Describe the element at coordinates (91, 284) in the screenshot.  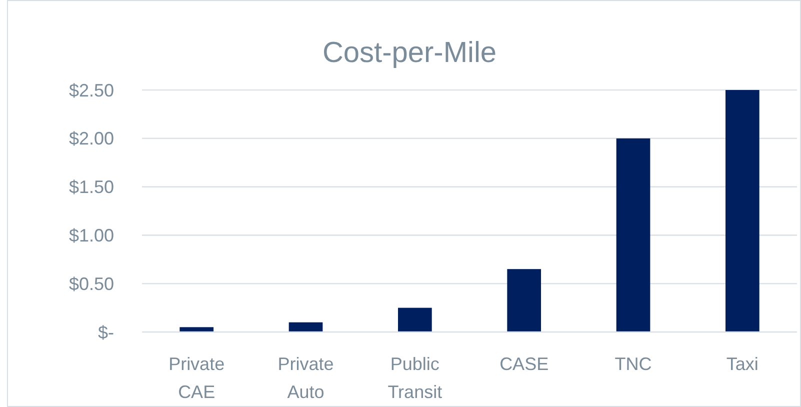
I see `y-tick-label: $0.50` at that location.